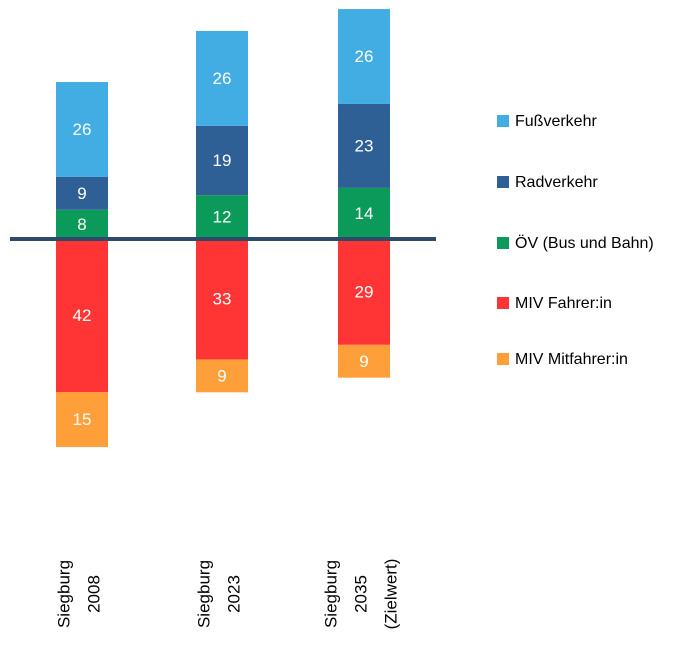 The width and height of the screenshot is (698, 658). I want to click on value-label: 23, so click(364, 145).